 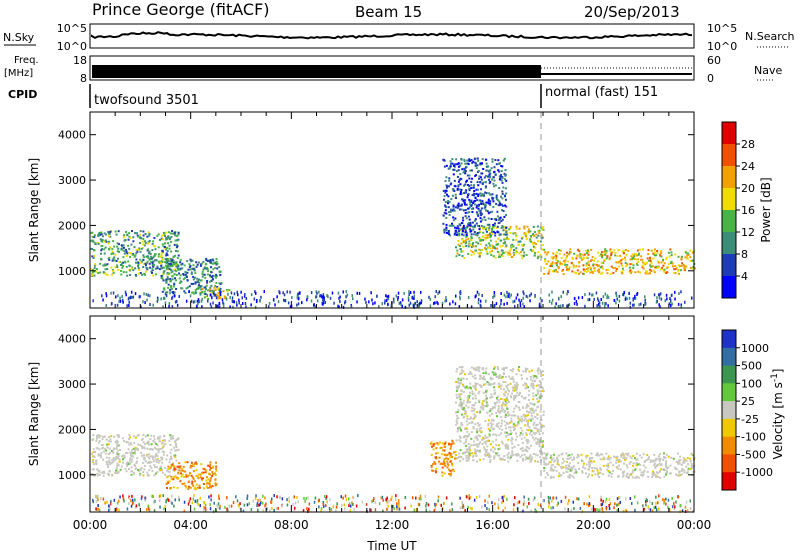 What do you see at coordinates (80, 60) in the screenshot?
I see `freq-tick-top: 18` at bounding box center [80, 60].